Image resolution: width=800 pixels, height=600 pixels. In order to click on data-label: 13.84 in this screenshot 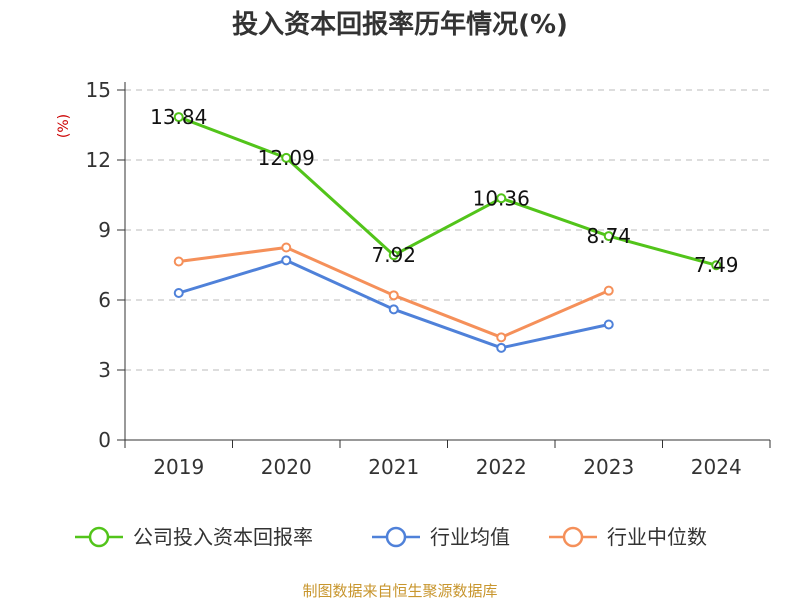, I will do `click(178, 117)`.